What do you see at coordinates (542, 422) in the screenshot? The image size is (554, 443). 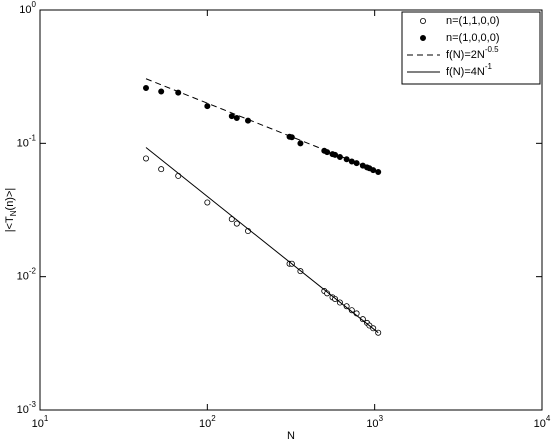 I see `x-tick-label: 10⁴` at bounding box center [542, 422].